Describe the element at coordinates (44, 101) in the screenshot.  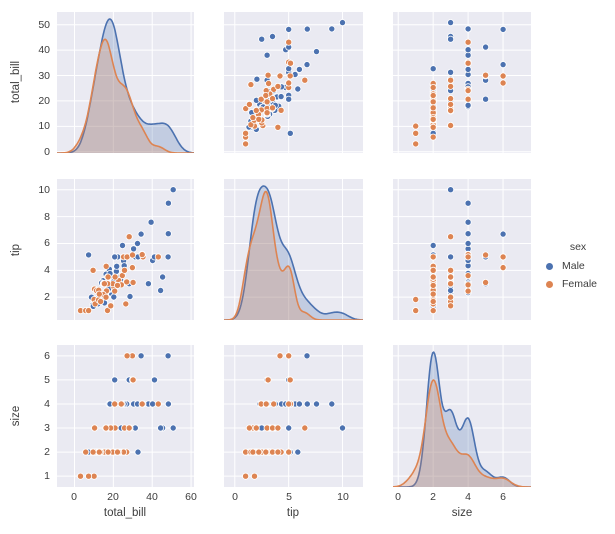
I see `y-tick-label-total_bill-20: 20` at that location.